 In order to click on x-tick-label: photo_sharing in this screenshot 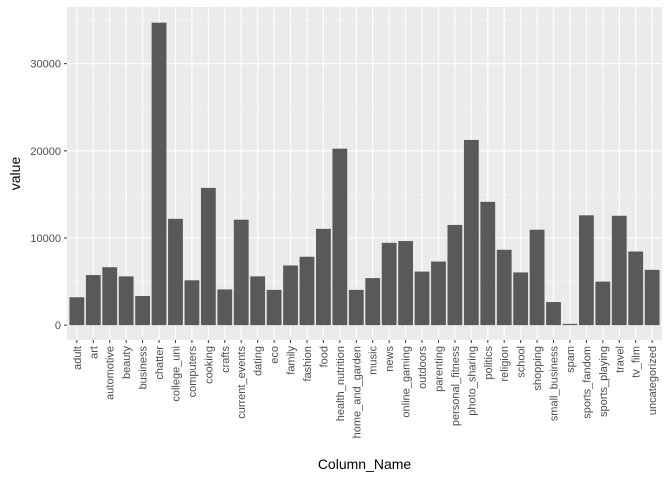, I will do `click(472, 381)`.